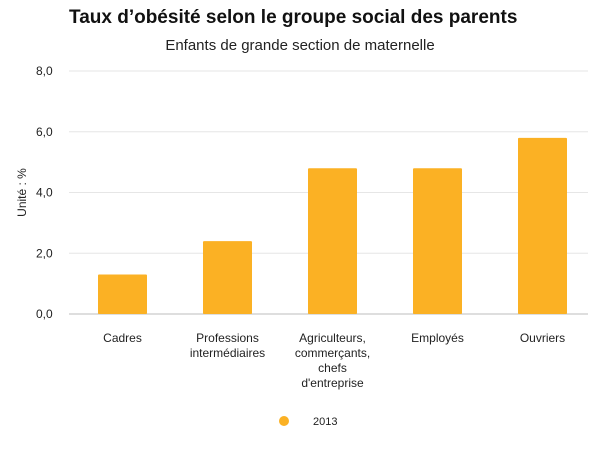  What do you see at coordinates (284, 421) in the screenshot?
I see `legend-marker` at bounding box center [284, 421].